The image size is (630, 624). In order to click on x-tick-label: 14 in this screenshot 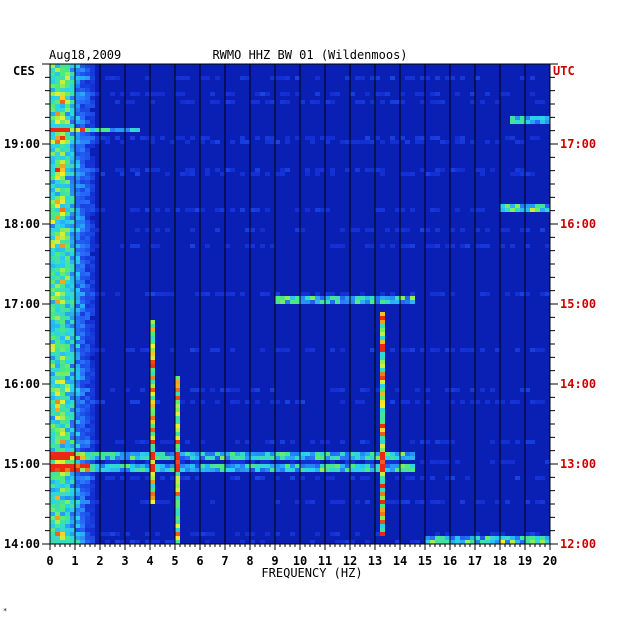, I will do `click(400, 561)`.